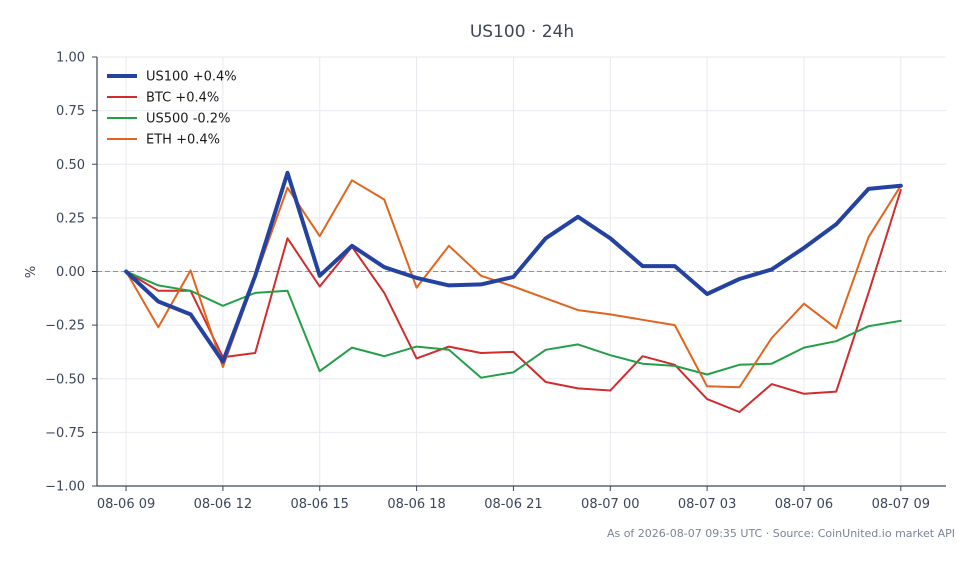 Image resolution: width=978 pixels, height=564 pixels. Describe the element at coordinates (804, 504) in the screenshot. I see `x-tick-label: 08-07 06` at that location.